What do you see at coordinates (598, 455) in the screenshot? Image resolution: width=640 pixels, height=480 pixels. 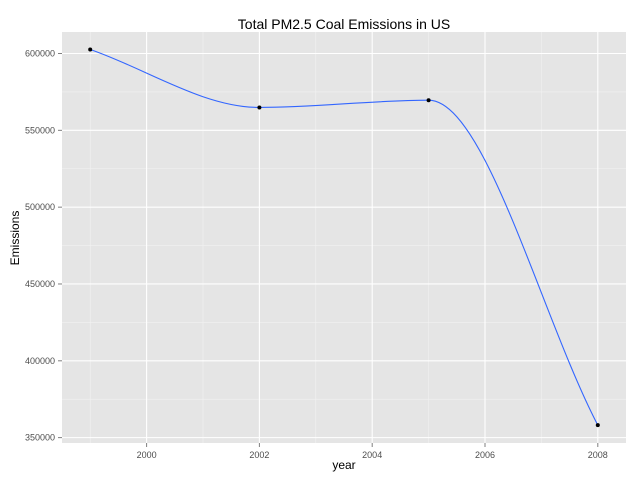 I see `x-tick-label: 2008` at bounding box center [598, 455].